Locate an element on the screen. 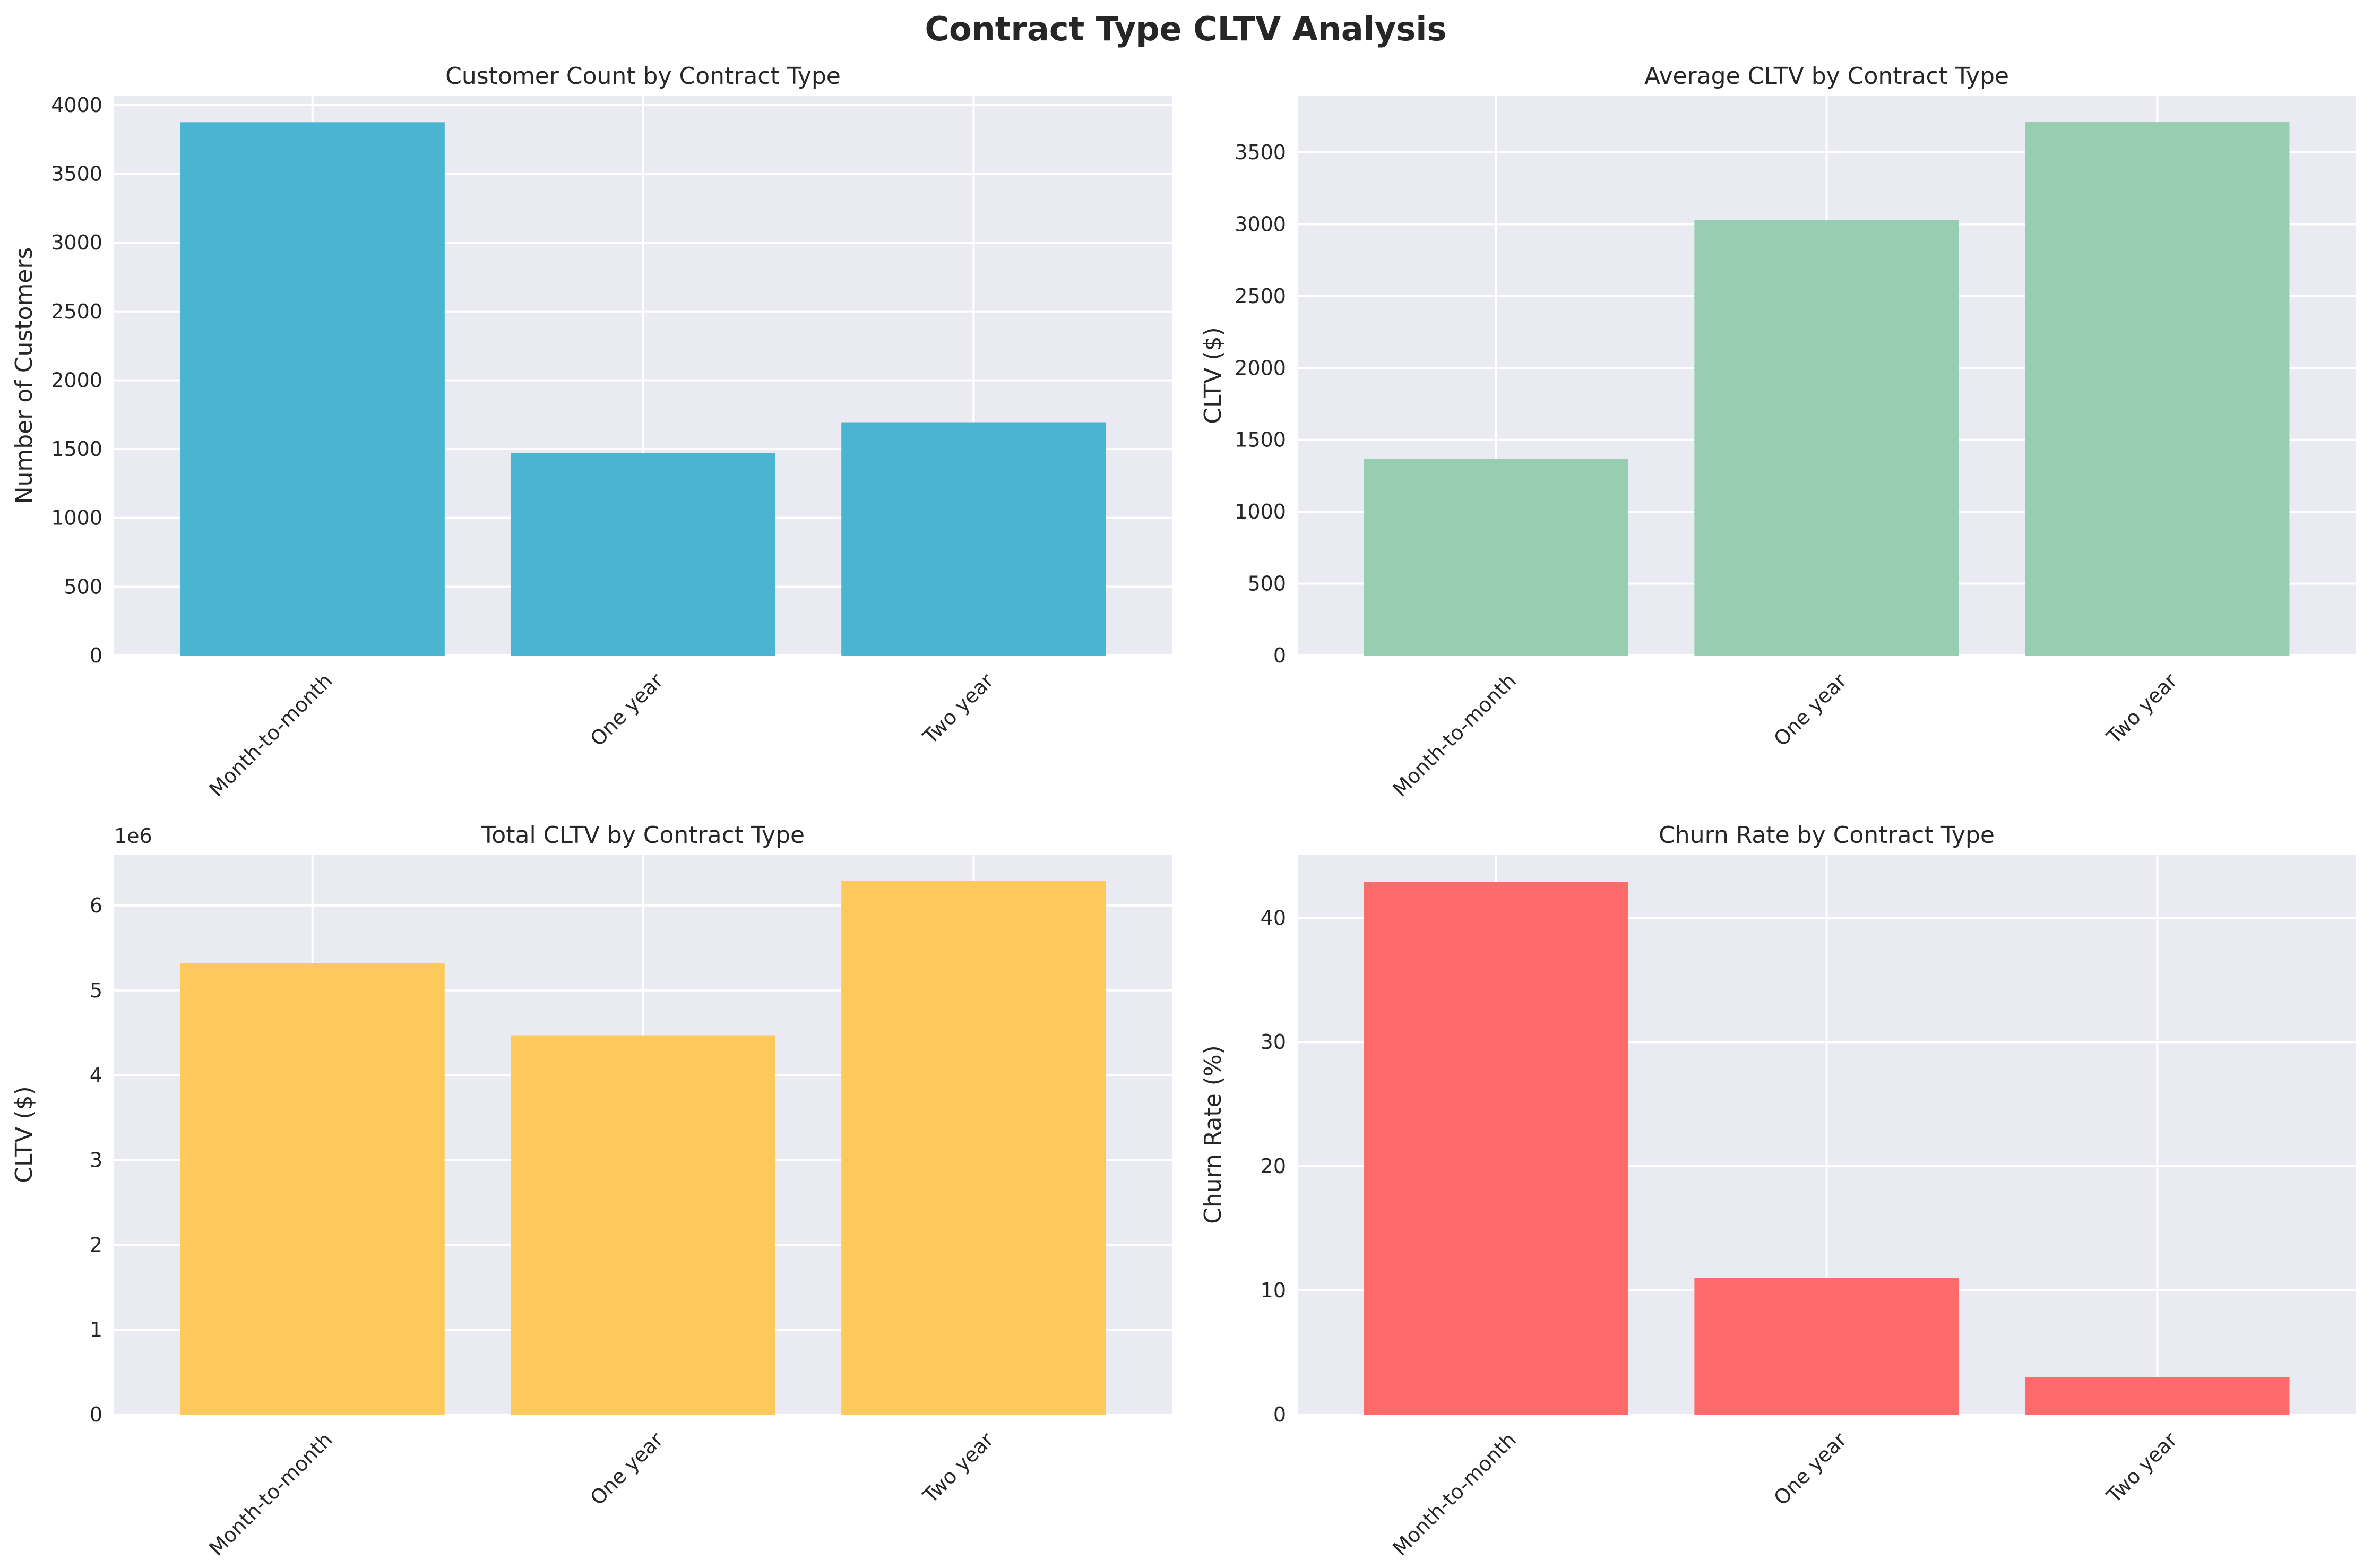 The height and width of the screenshot is (1568, 2372). y-tick-label: 6 is located at coordinates (96, 905).